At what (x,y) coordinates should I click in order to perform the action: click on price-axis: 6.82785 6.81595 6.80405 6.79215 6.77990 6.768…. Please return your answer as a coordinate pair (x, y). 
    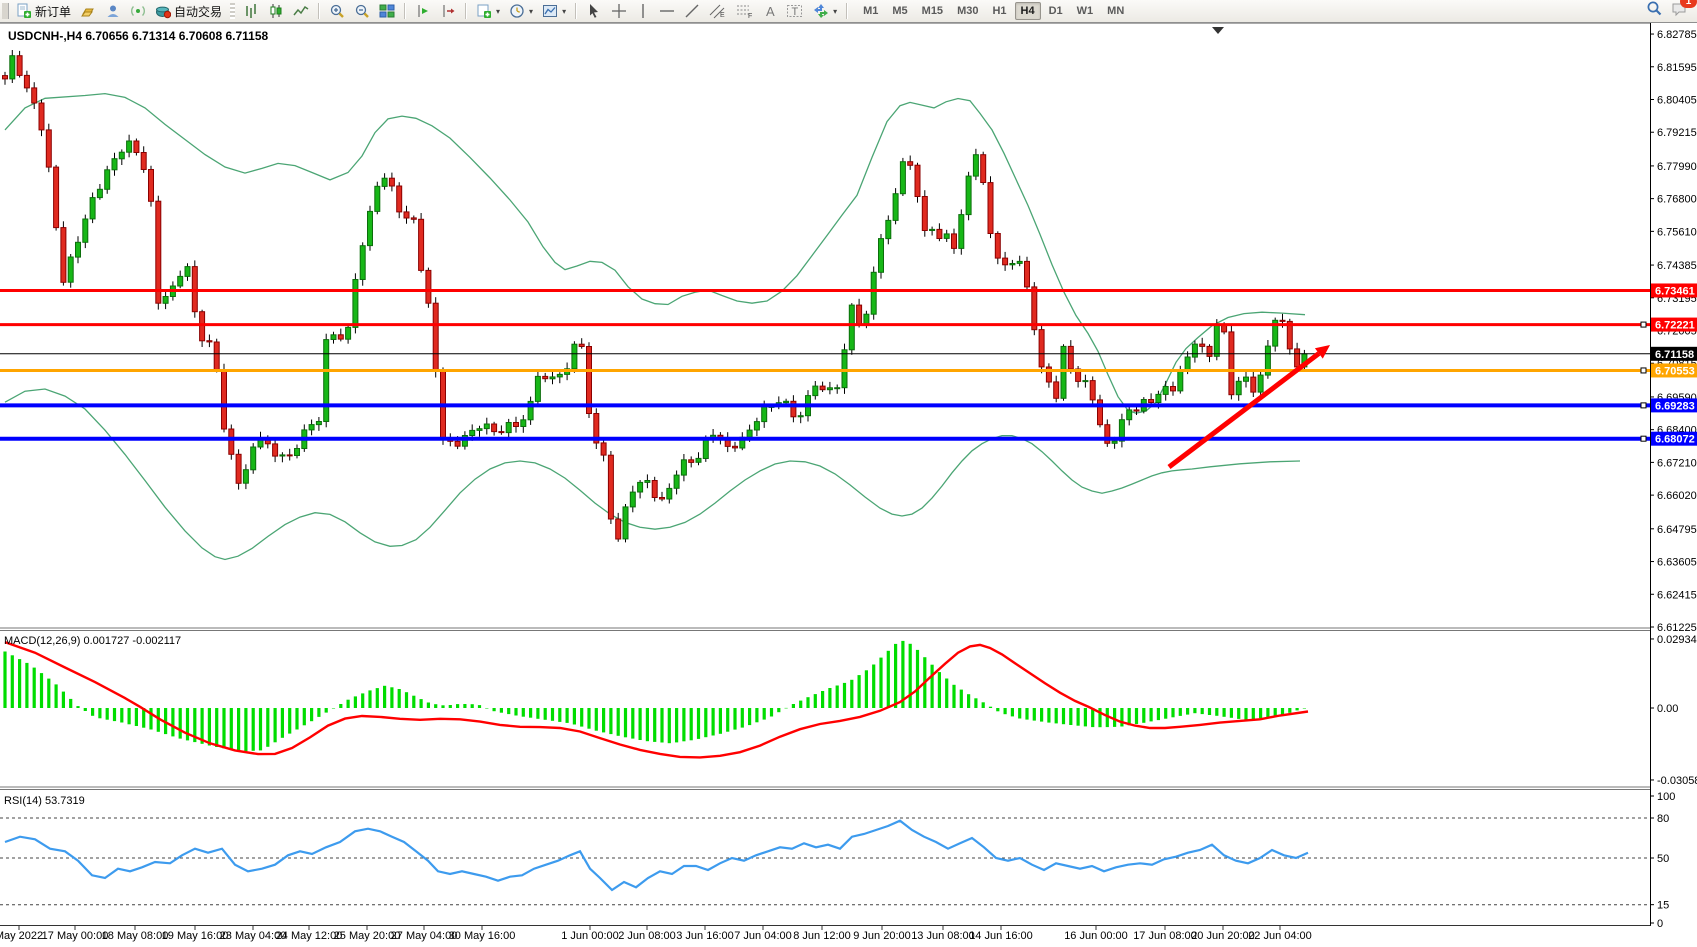
    Looking at the image, I should click on (1673, 476).